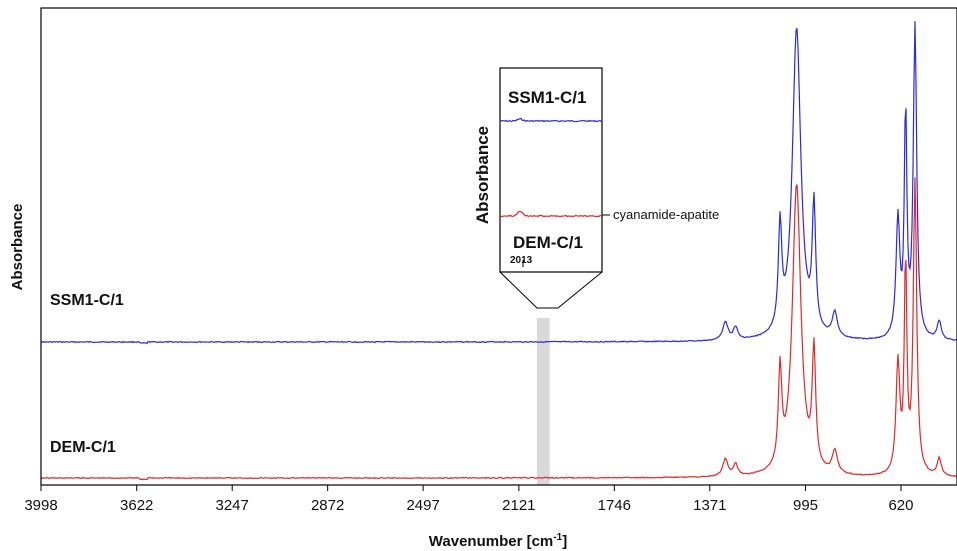 The height and width of the screenshot is (551, 957). I want to click on x-axis-ticks: 3998 3622 3247 2872 2497 2121 1746 1371 995 620, so click(469, 499).